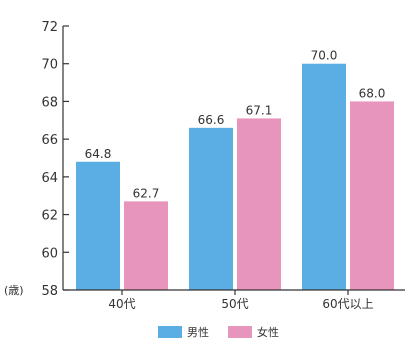 This screenshot has height=351, width=417. I want to click on y-tick-label-62: 62, so click(49, 216).